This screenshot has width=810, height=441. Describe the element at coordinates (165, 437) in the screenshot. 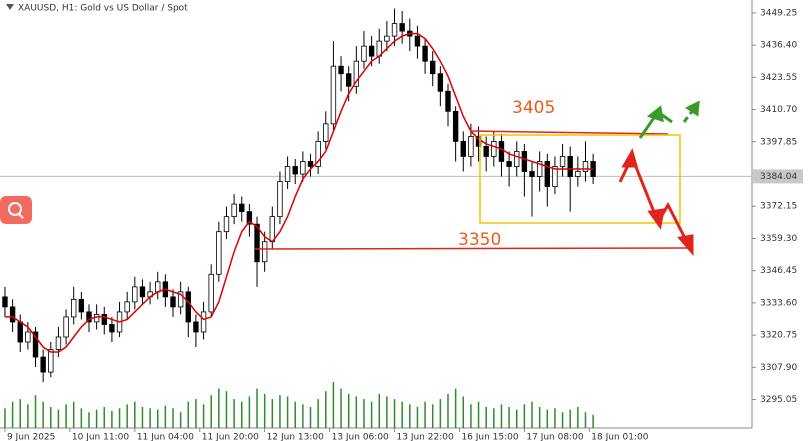

I see `x-tick-label: 11 Jun 04:00` at that location.